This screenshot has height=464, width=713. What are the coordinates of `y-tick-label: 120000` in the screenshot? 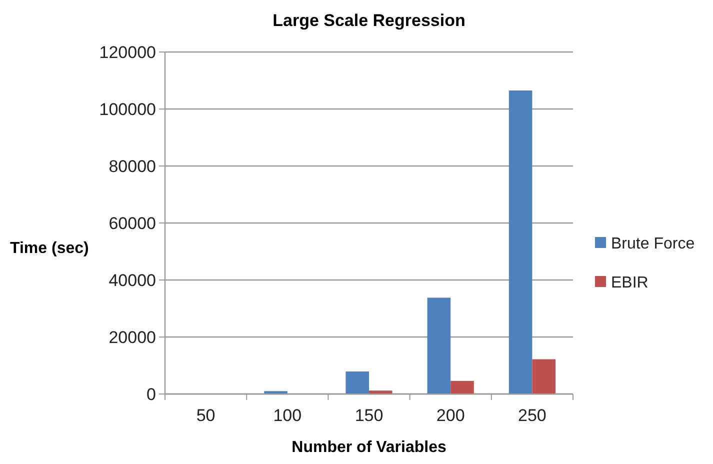 It's located at (127, 52).